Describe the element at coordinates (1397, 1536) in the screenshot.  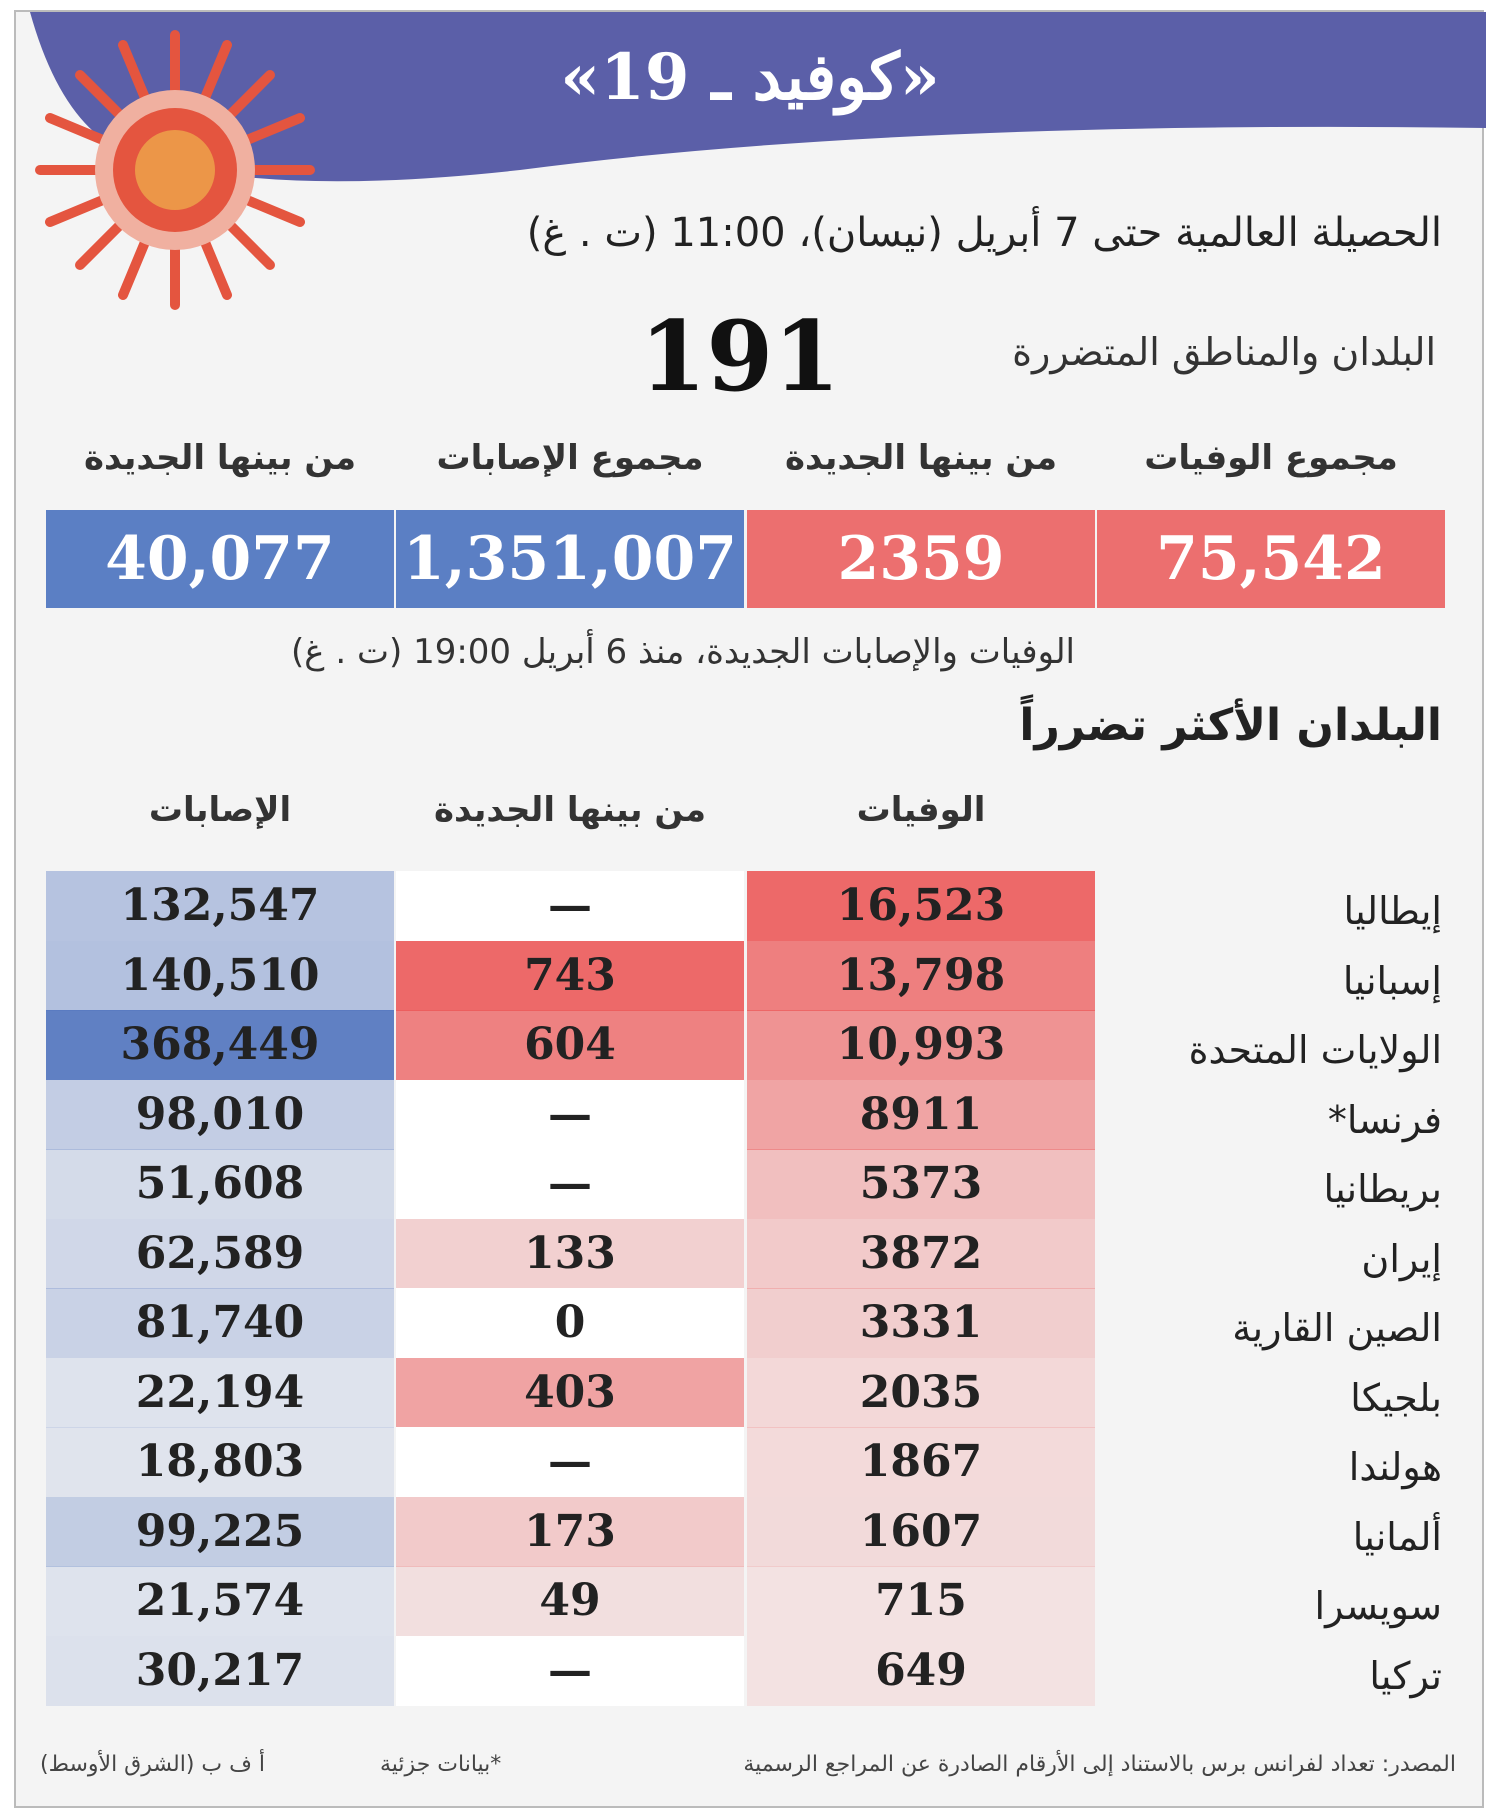
I see `country-name: ألمانيا` at that location.